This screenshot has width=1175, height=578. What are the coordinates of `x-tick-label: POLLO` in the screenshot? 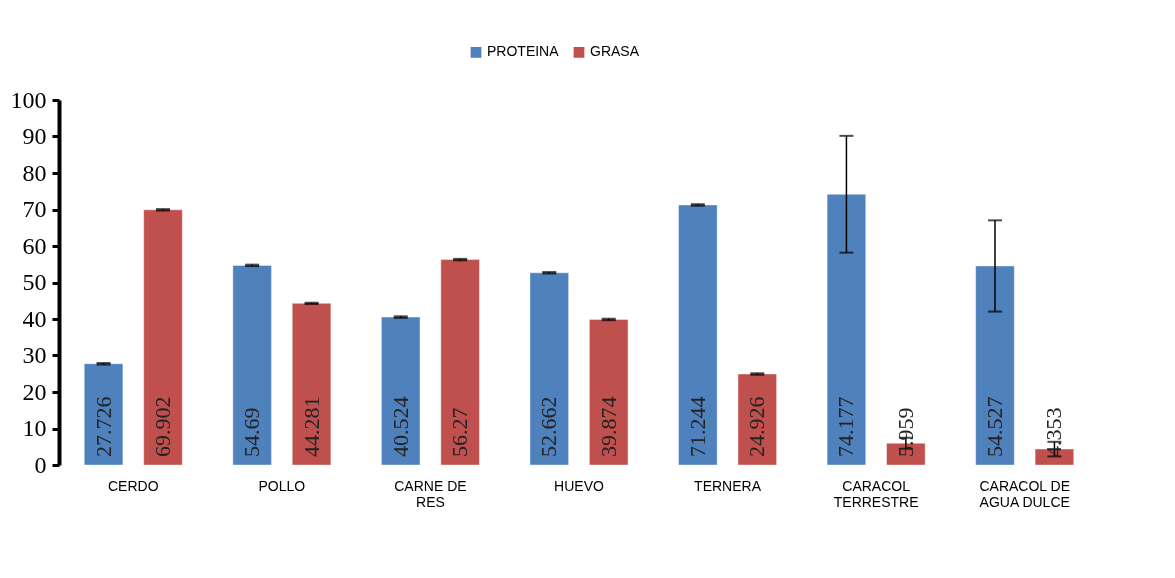 It's located at (282, 485).